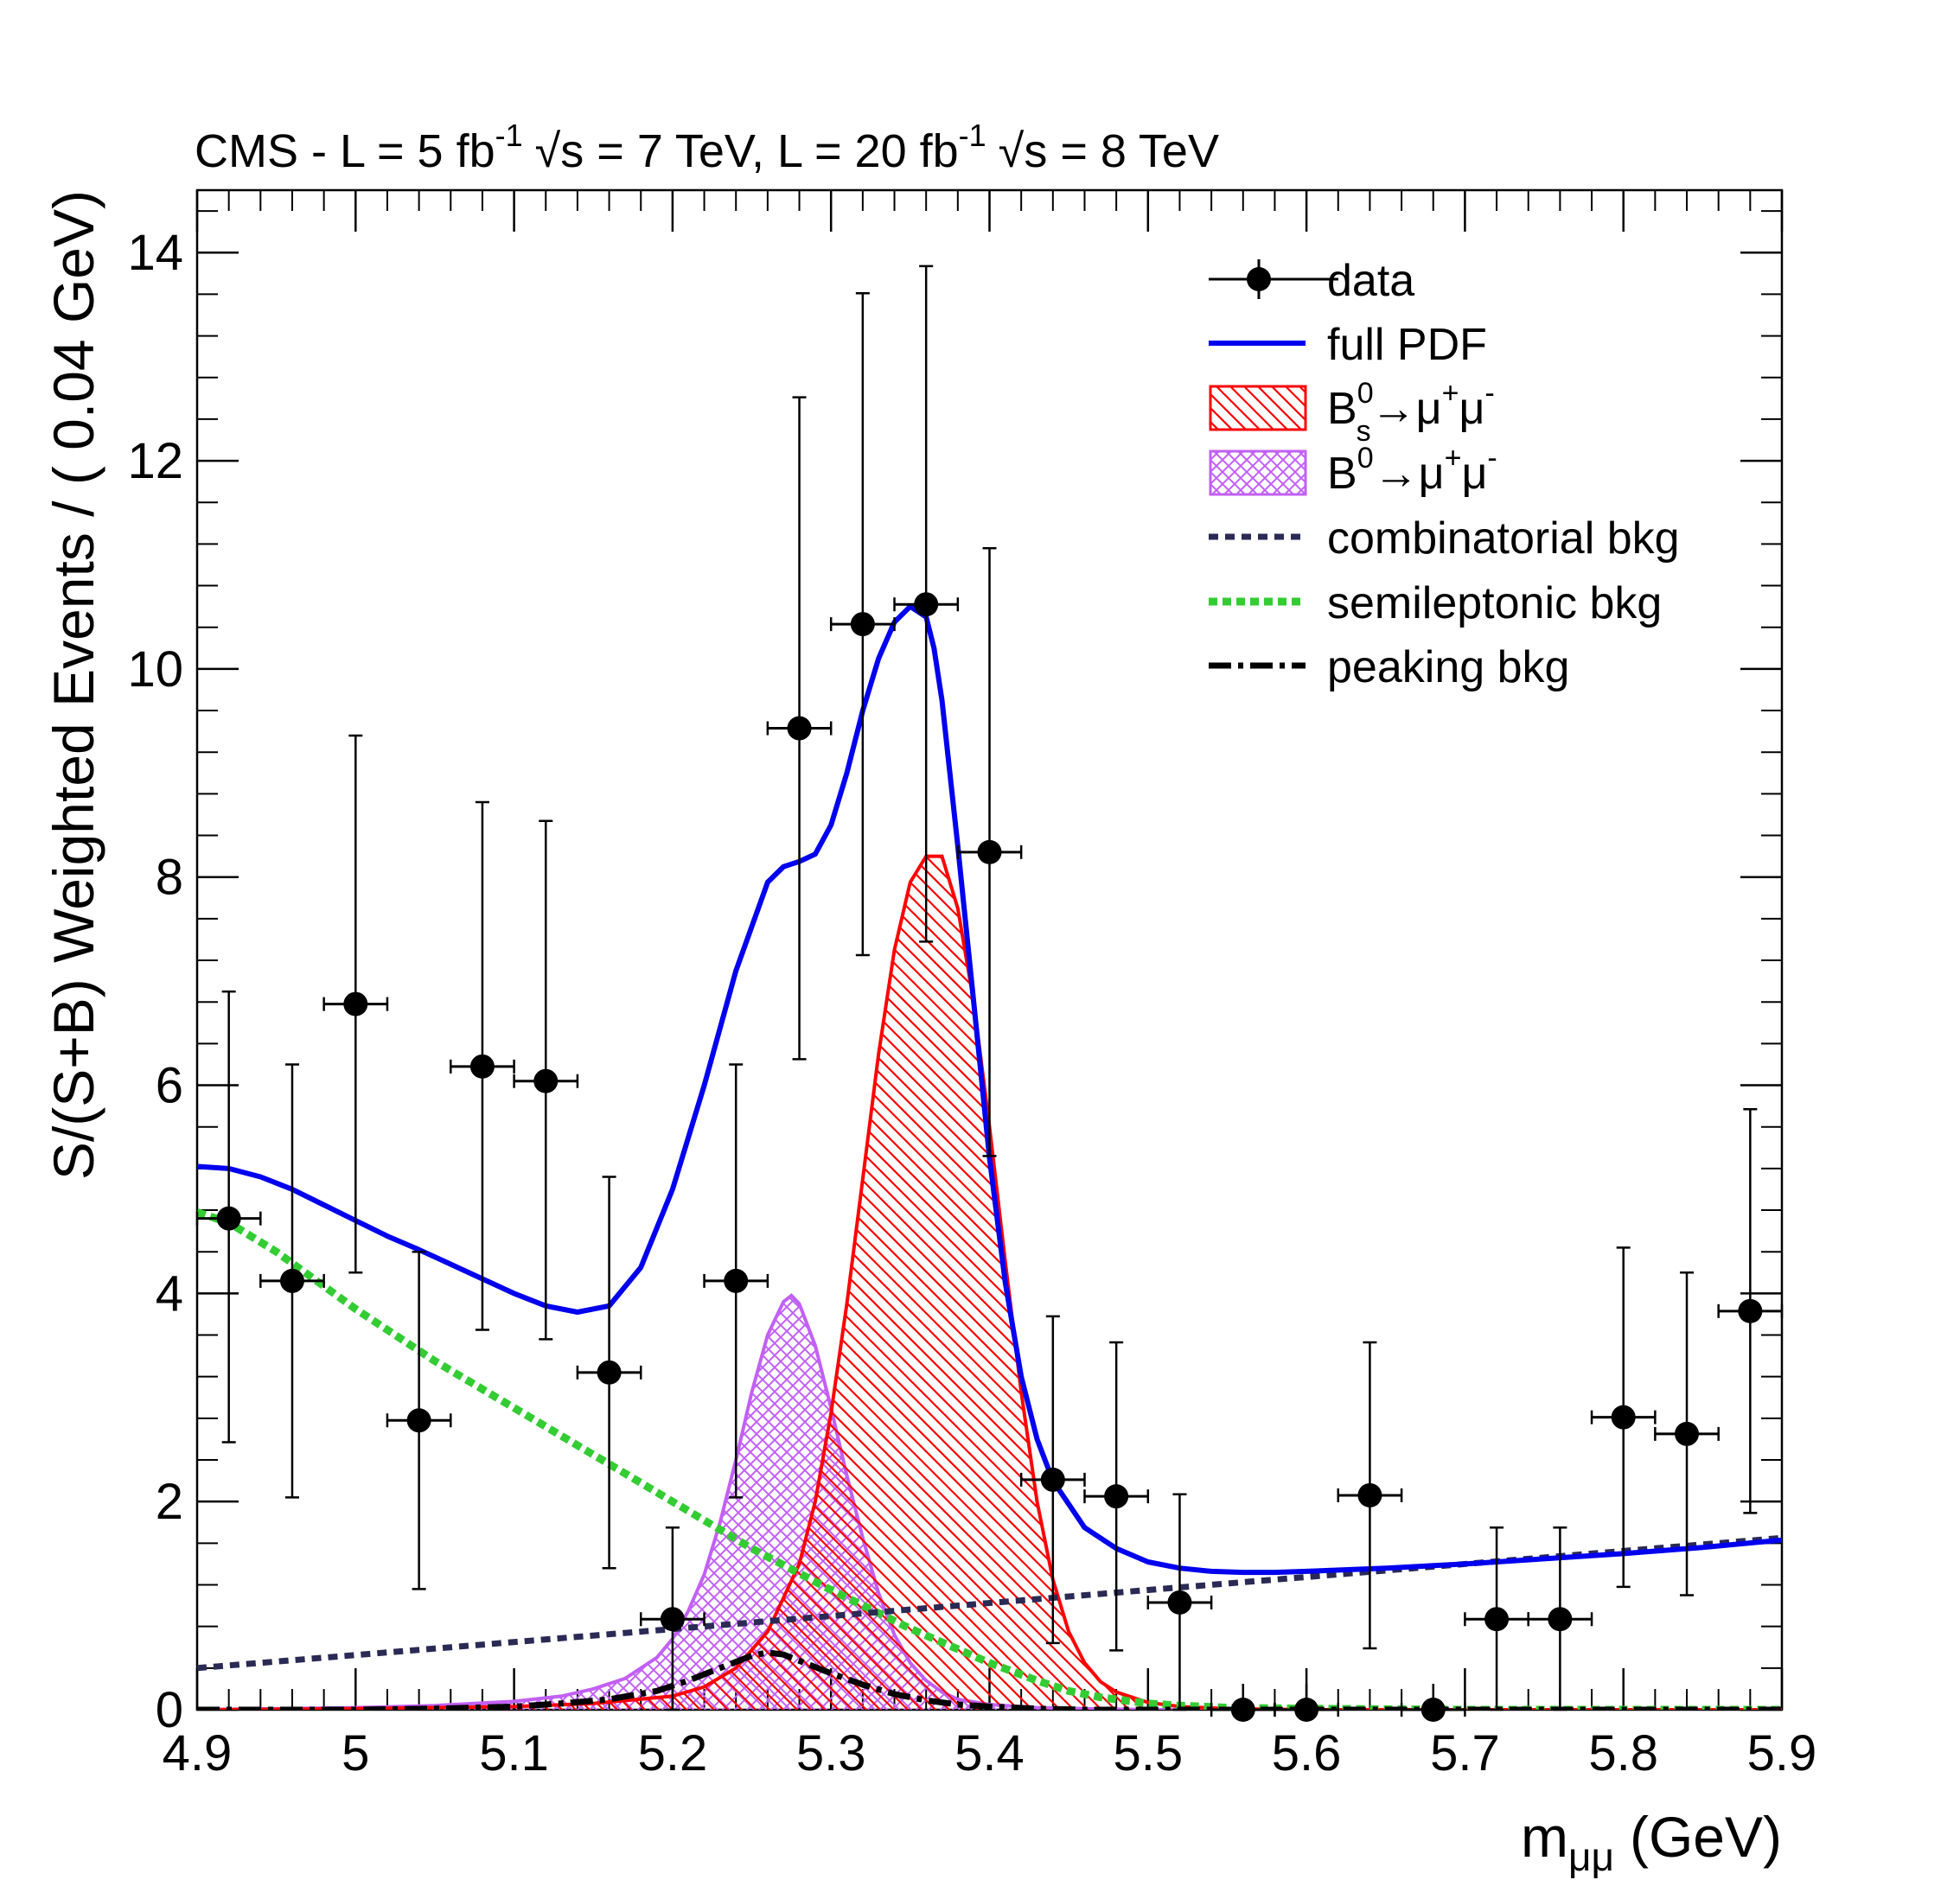  I want to click on x-tick-label: 5, so click(355, 1753).